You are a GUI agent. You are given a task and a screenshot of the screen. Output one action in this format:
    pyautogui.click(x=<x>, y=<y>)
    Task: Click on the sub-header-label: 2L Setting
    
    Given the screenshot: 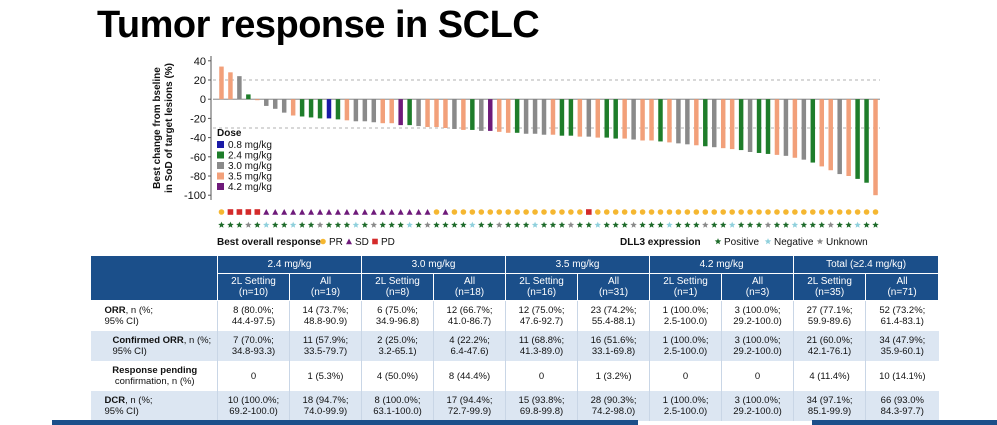 What is the action you would take?
    pyautogui.click(x=685, y=281)
    